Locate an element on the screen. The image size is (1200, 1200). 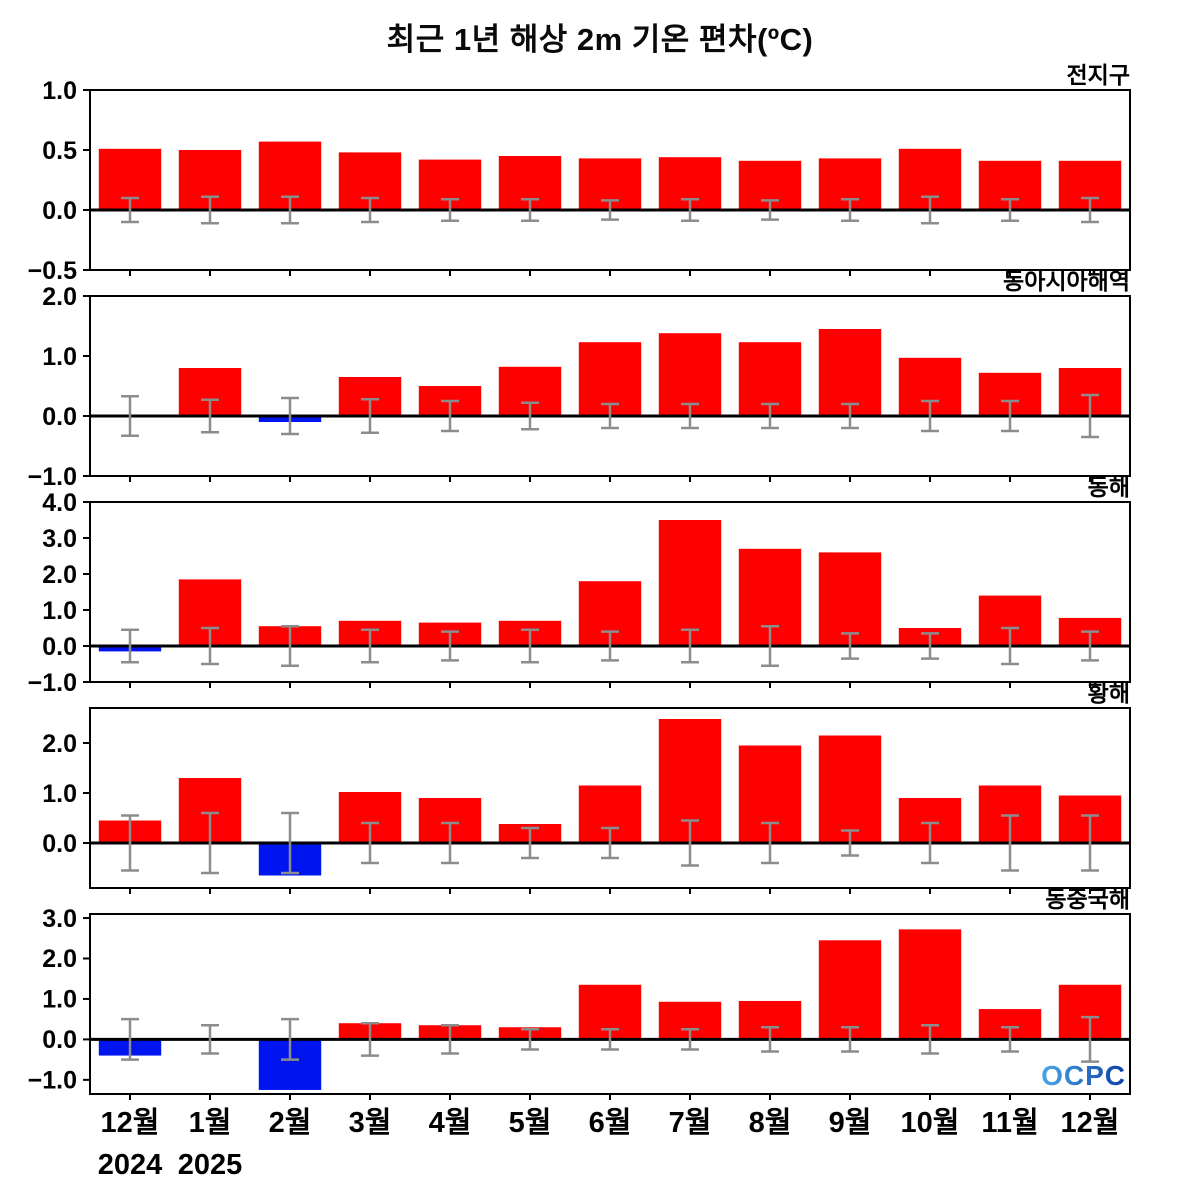
chart-title: 최근 1년 해상 2m 기온 편차(ºC) is located at coordinates (600, 39).